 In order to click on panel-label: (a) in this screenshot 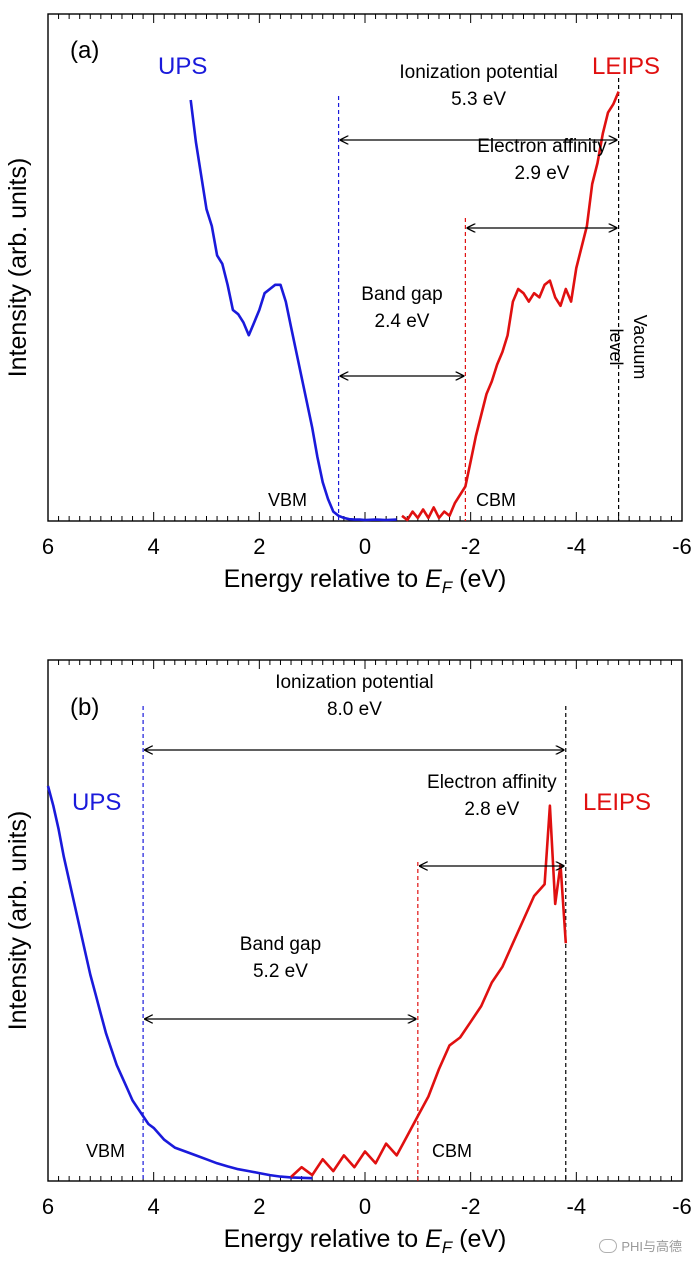, I will do `click(84, 50)`.